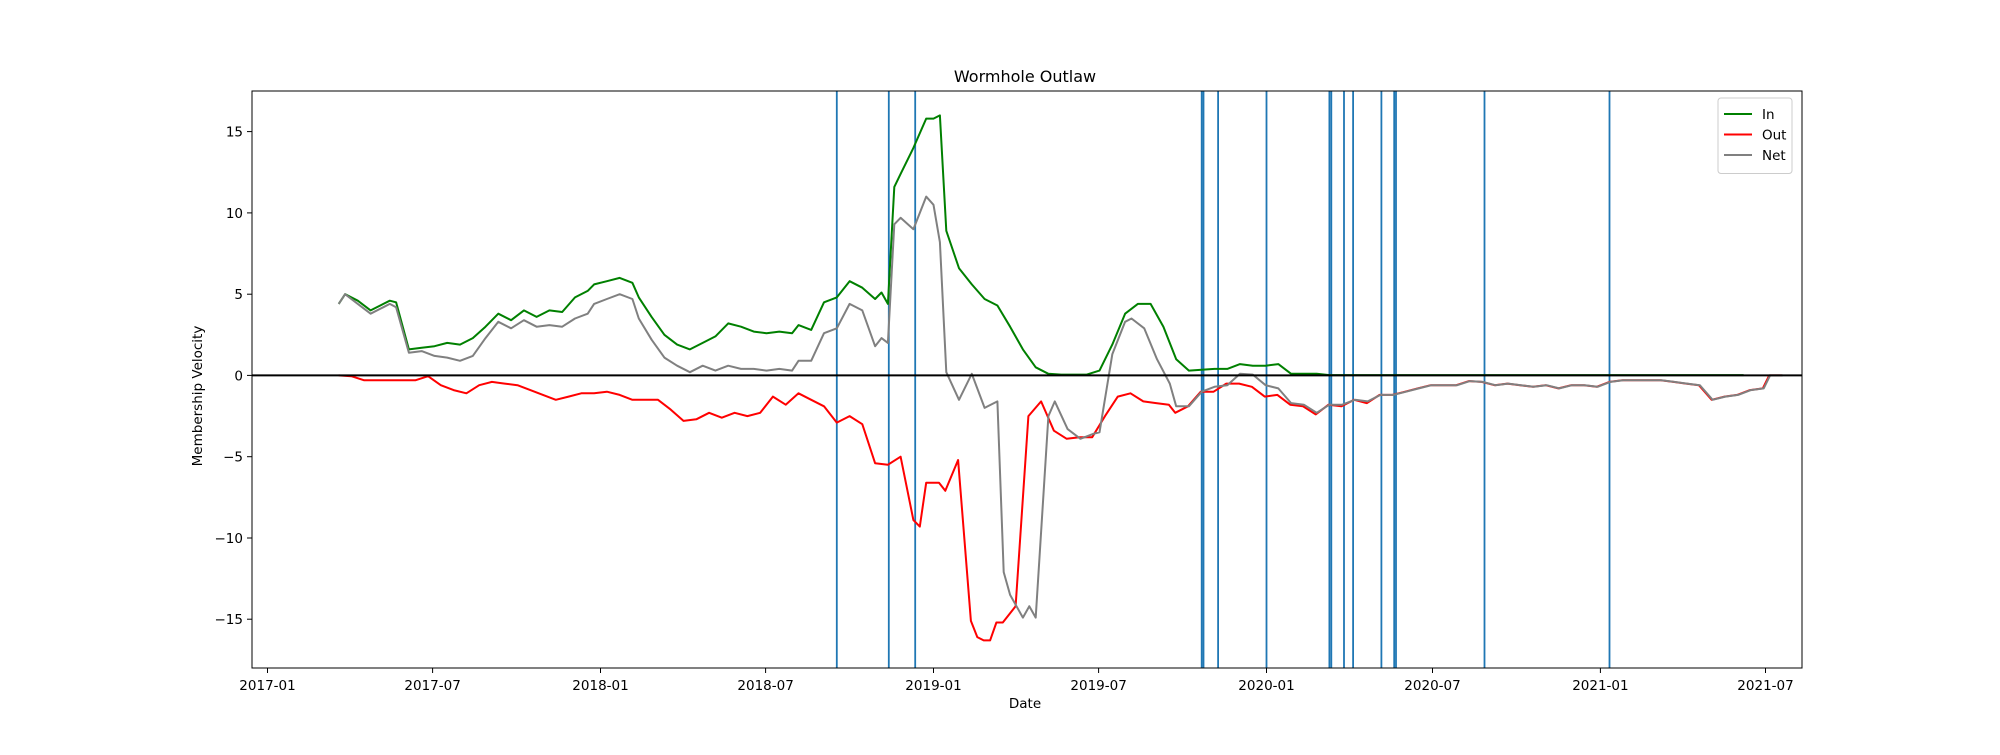  What do you see at coordinates (765, 686) in the screenshot?
I see `x-tick-label: 2018-07` at bounding box center [765, 686].